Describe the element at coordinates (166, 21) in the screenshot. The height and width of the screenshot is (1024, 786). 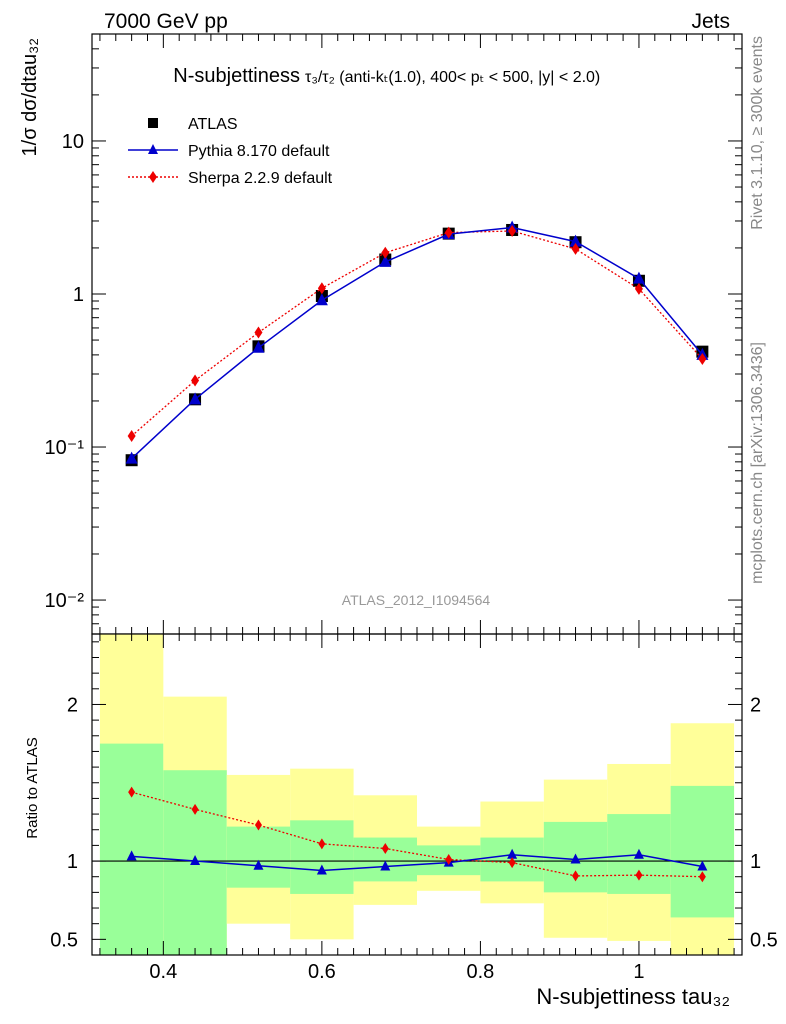
I see `header-left: 7000 GeV pp` at that location.